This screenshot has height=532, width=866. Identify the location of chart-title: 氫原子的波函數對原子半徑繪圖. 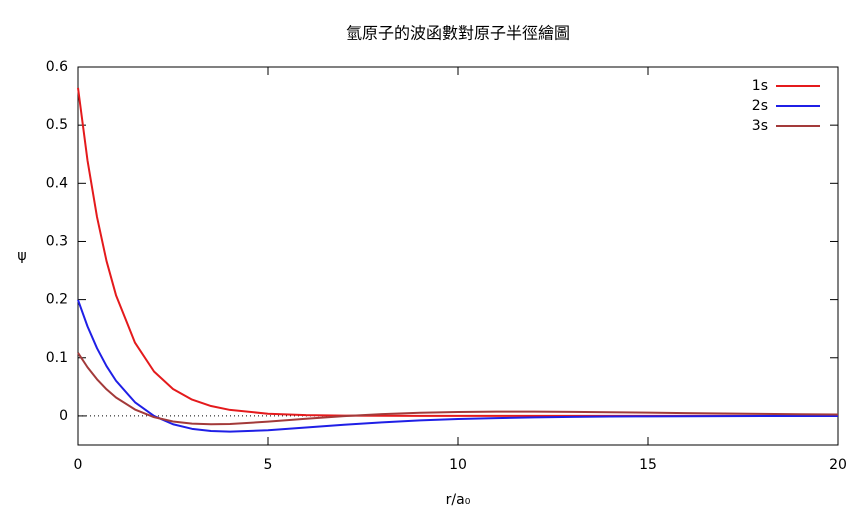
(458, 33).